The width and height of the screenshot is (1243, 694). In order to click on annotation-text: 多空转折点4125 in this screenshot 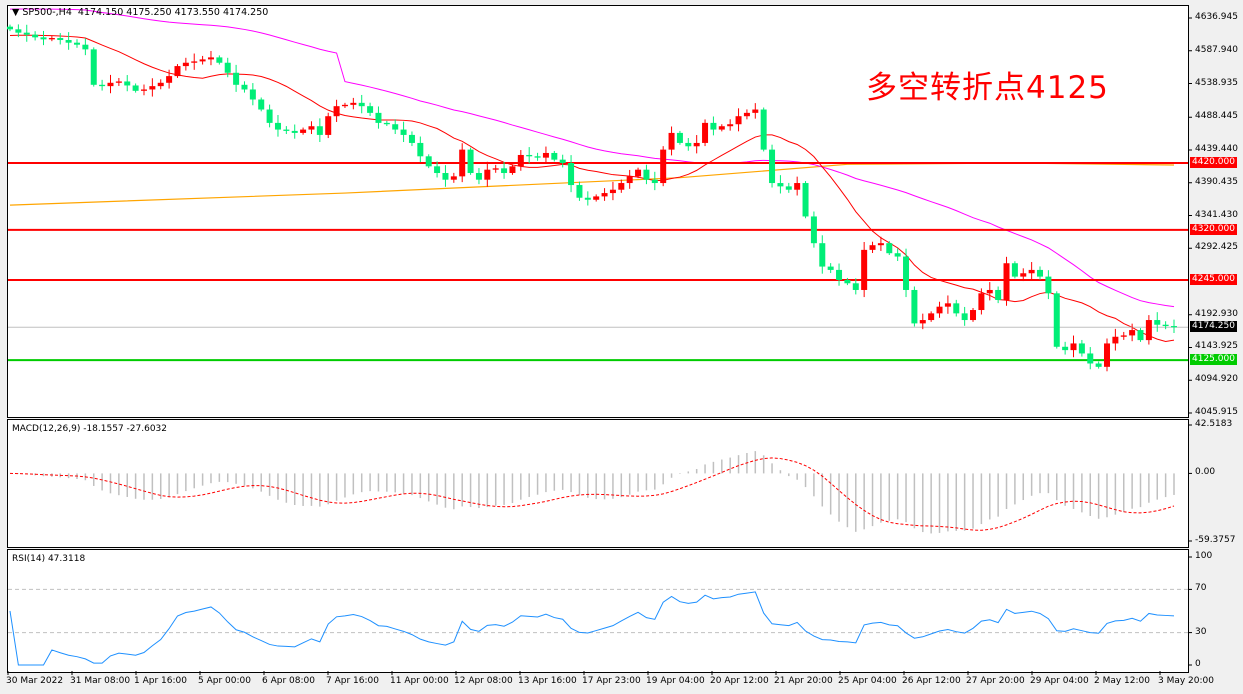, I will do `click(987, 88)`.